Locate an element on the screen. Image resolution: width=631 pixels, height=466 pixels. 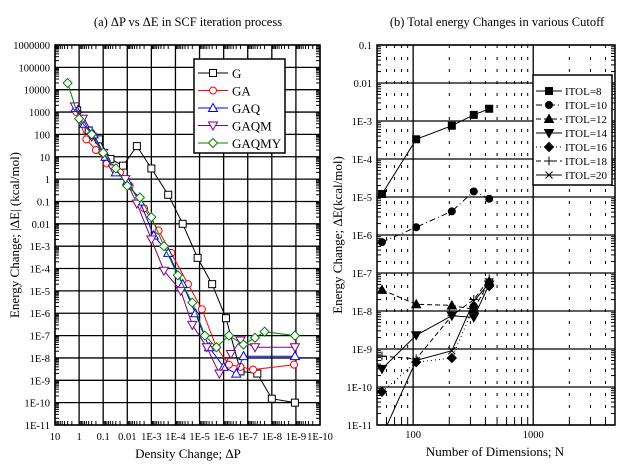
chart-a-legend-label: GA is located at coordinates (241, 91).